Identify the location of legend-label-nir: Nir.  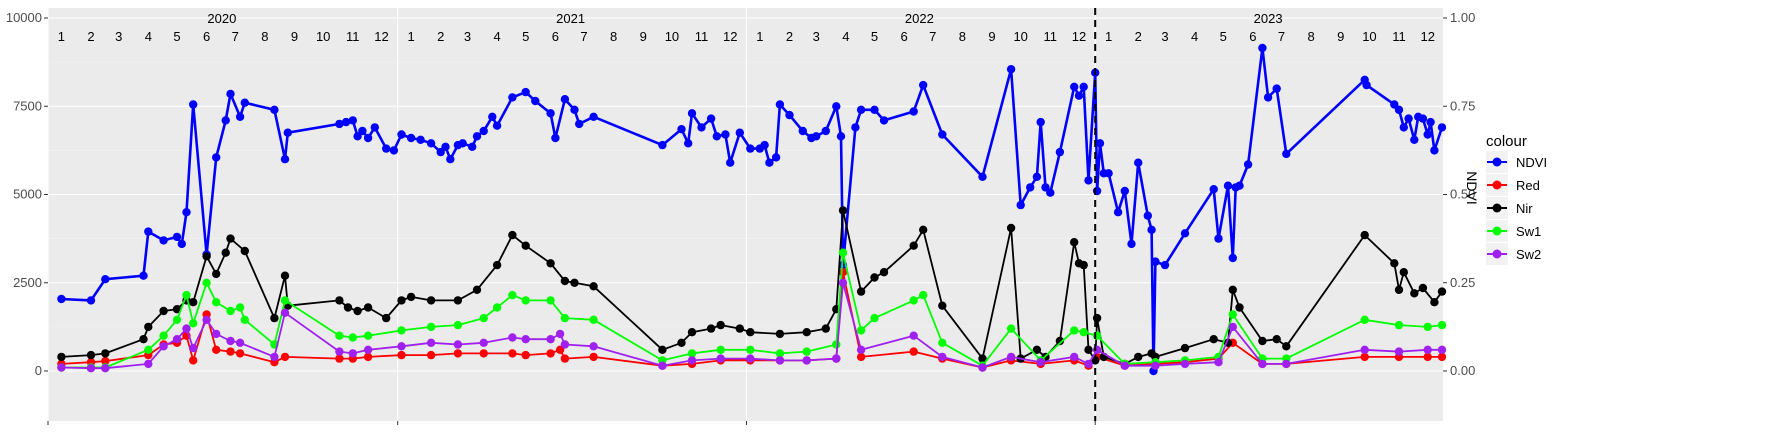
(1524, 208).